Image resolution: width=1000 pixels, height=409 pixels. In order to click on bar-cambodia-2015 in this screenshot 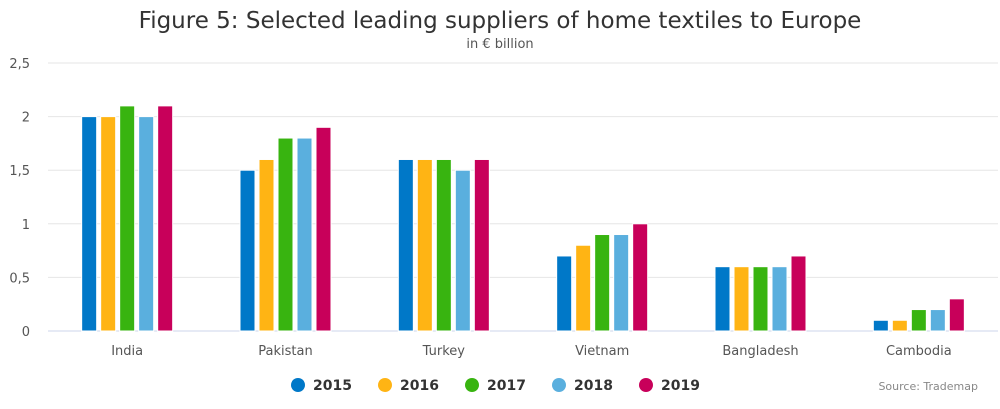, I will do `click(880, 325)`.